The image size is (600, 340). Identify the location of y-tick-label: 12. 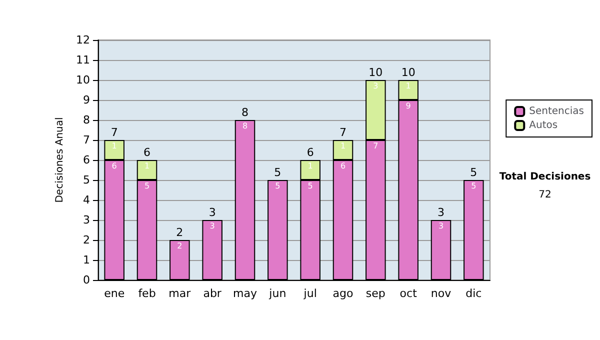
(83, 40).